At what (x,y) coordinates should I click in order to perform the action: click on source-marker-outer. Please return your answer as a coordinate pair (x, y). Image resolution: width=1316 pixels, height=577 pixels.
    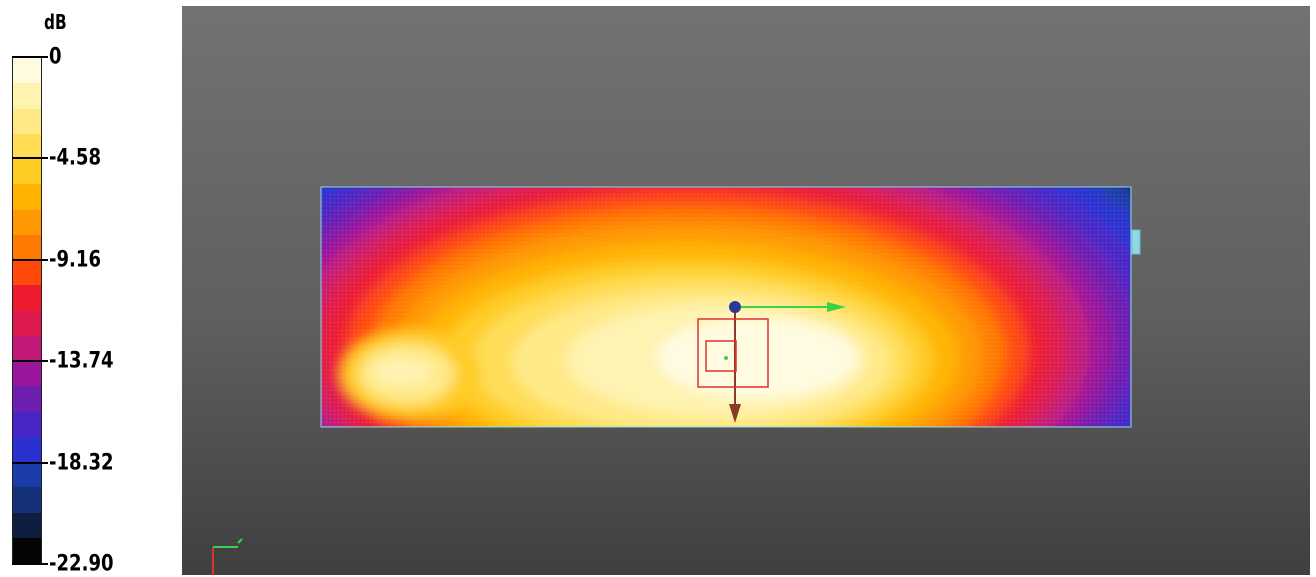
    Looking at the image, I should click on (733, 353).